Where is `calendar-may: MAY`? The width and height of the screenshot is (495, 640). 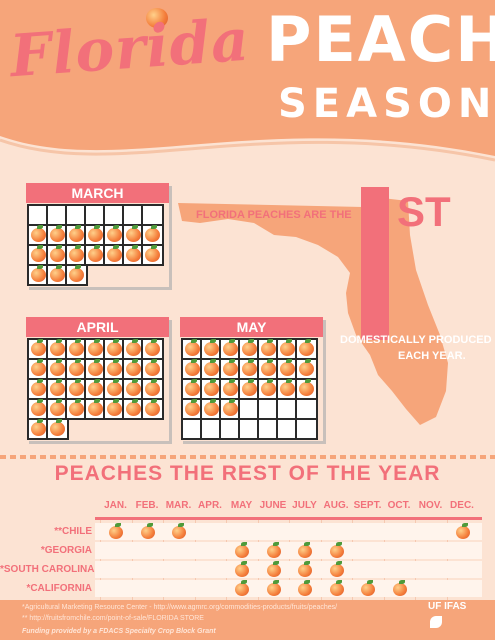 calendar-may: MAY is located at coordinates (251, 379).